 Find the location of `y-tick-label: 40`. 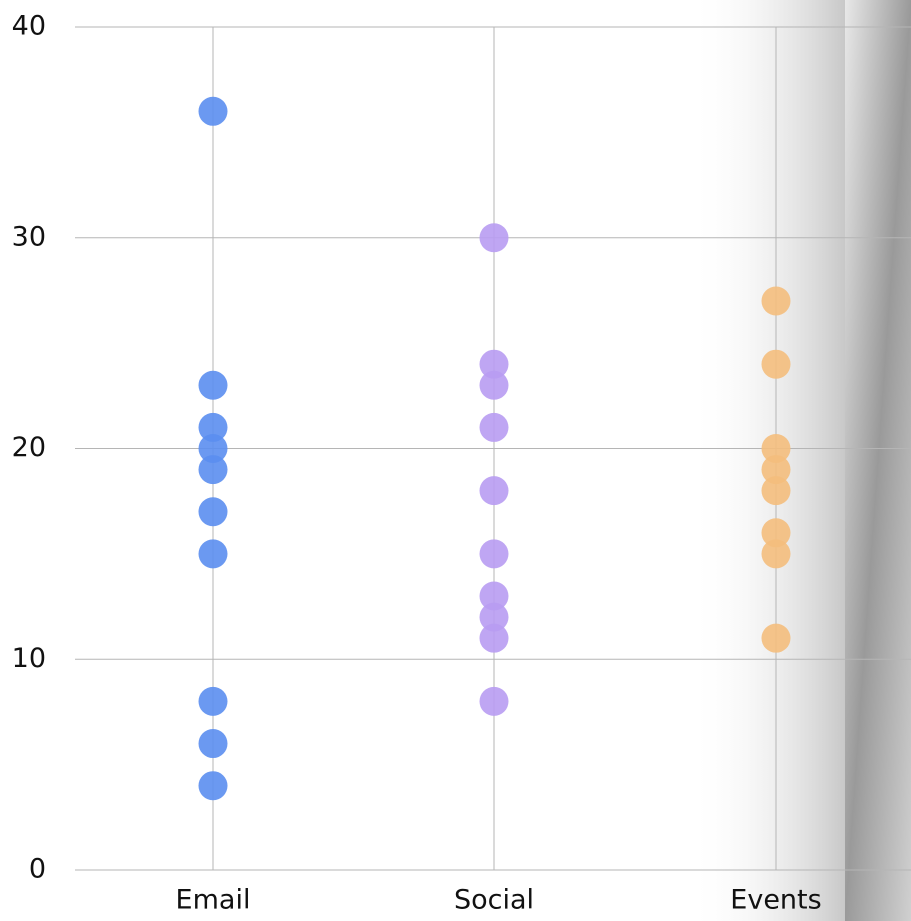

y-tick-label: 40 is located at coordinates (29, 26).